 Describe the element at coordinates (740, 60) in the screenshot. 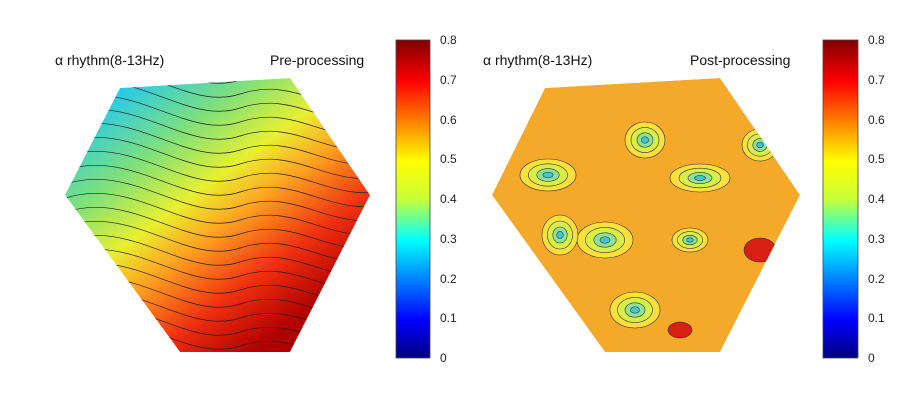

I see `post-title-right: Post-processing` at that location.